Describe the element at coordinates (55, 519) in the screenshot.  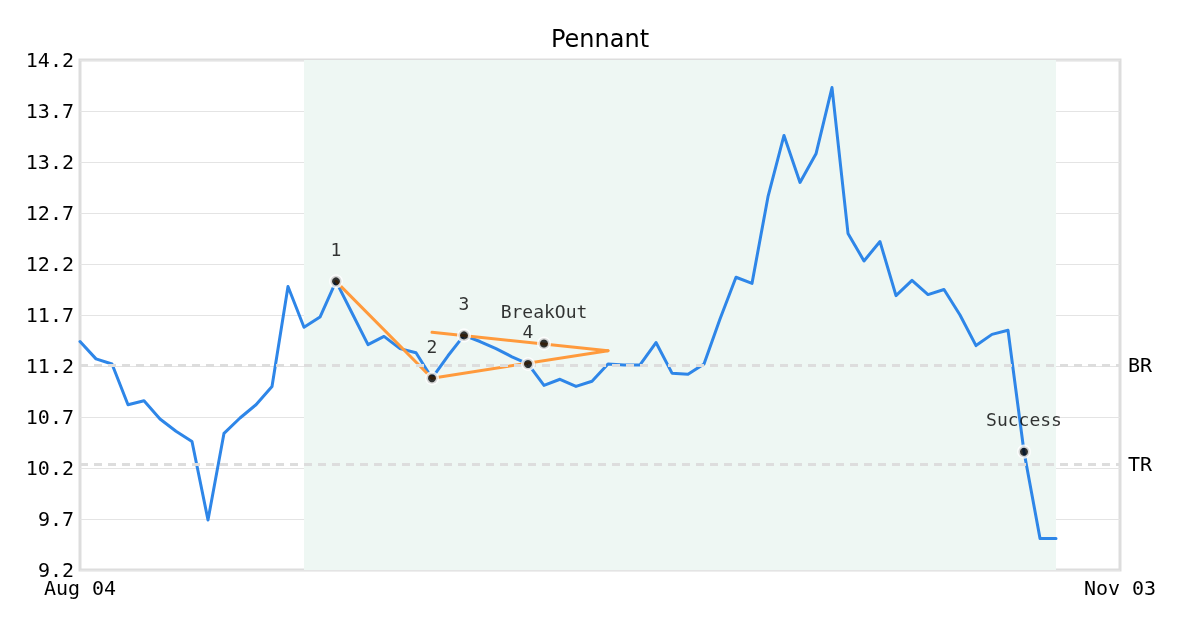
I see `y-tick-label: 9.7` at that location.